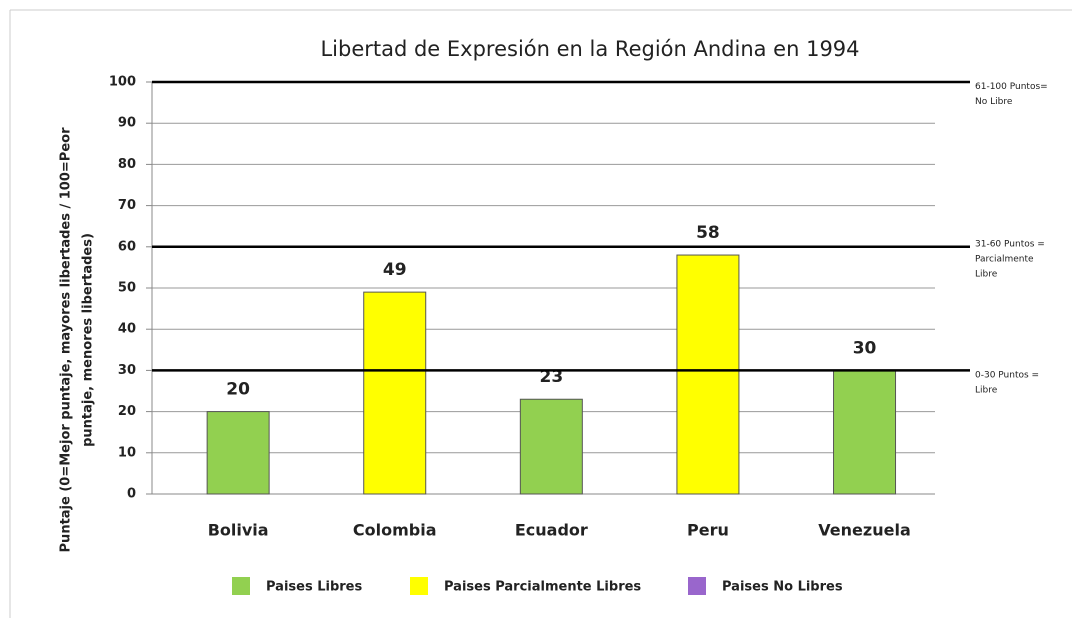  What do you see at coordinates (122, 82) in the screenshot?
I see `y-tick-label: 100` at bounding box center [122, 82].